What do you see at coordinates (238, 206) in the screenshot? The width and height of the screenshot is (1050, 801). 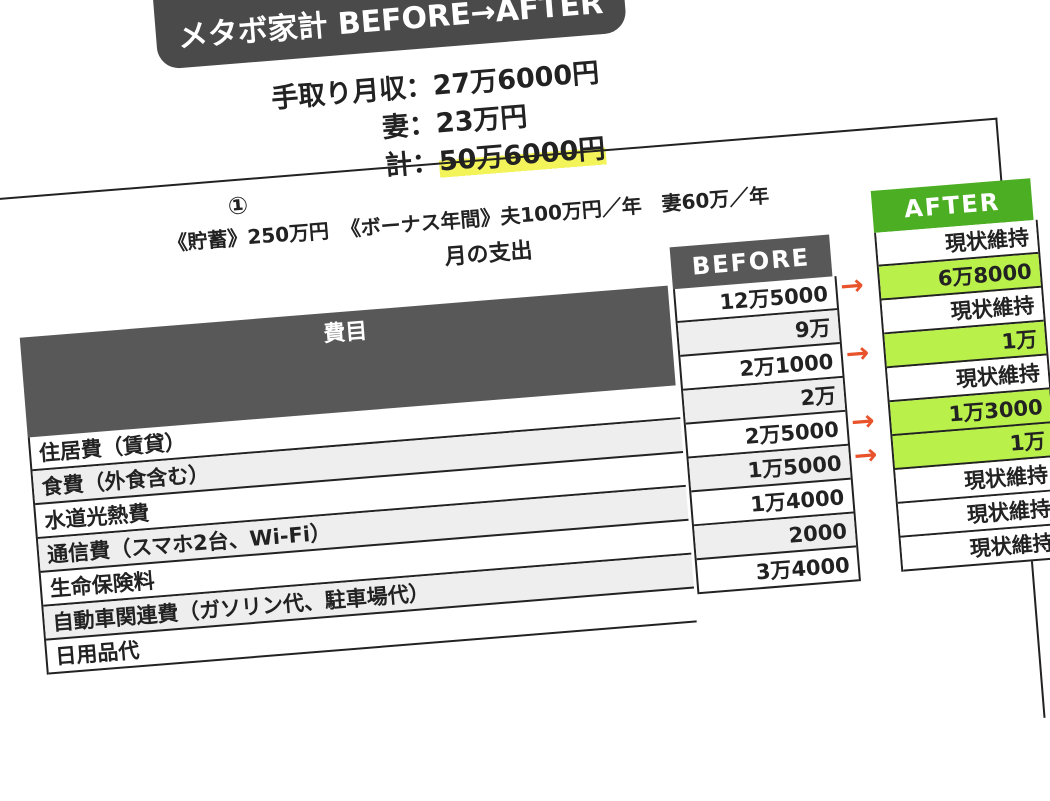 I see `circled-number: ①` at bounding box center [238, 206].